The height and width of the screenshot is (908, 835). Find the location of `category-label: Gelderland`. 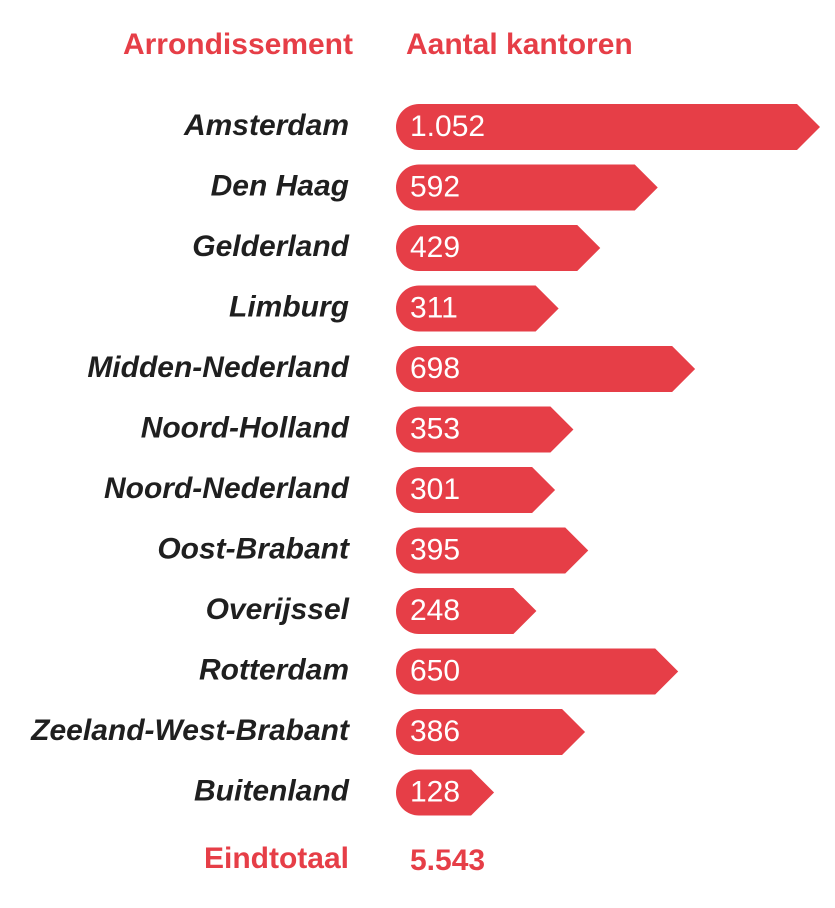

category-label: Gelderland is located at coordinates (270, 246).